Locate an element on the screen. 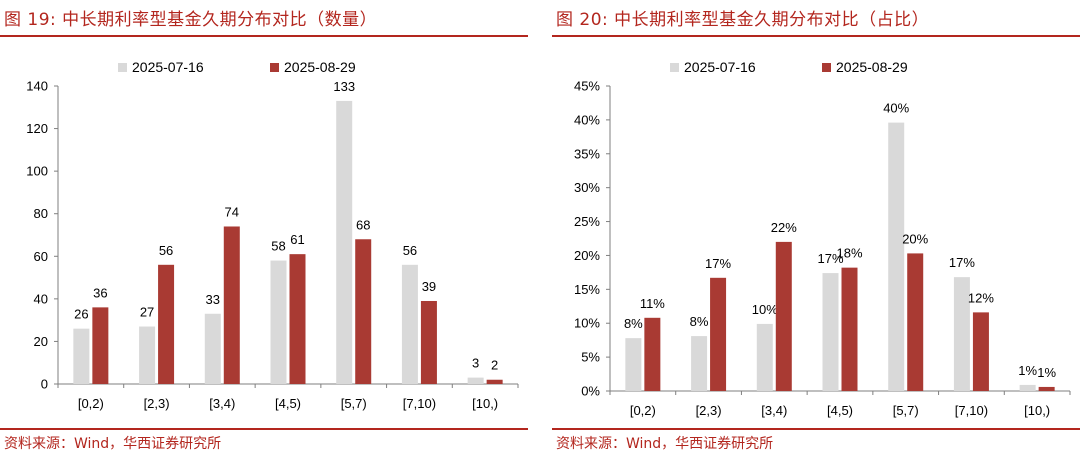 The width and height of the screenshot is (1080, 459). y-tick-label: 40% is located at coordinates (587, 119).